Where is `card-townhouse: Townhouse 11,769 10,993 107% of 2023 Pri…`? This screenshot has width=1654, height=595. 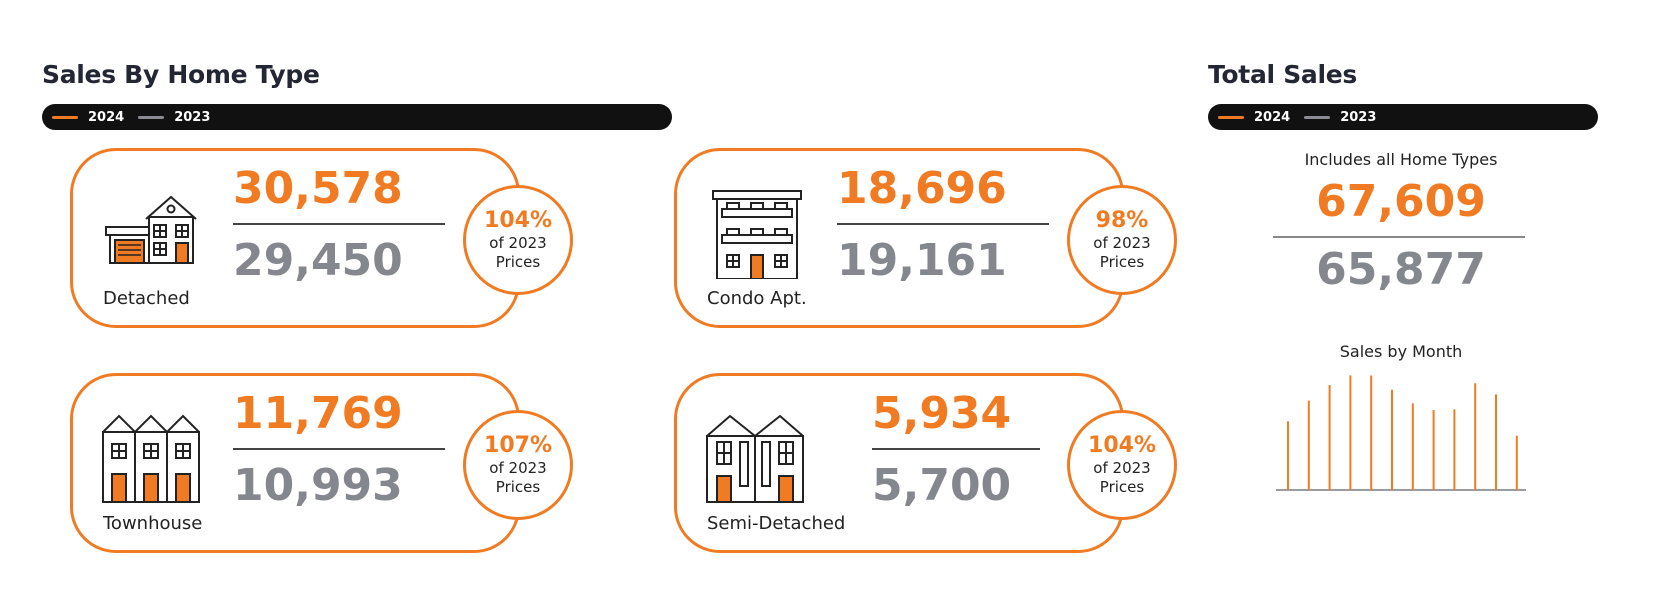 card-townhouse: Townhouse 11,769 10,993 107% of 2023 Pri… is located at coordinates (321, 463).